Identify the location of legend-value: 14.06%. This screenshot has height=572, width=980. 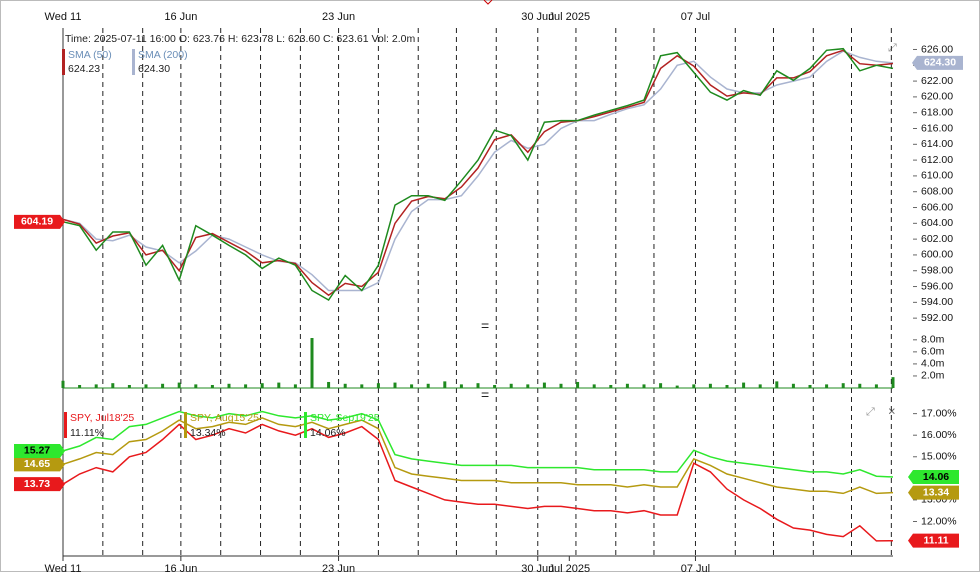
(328, 433).